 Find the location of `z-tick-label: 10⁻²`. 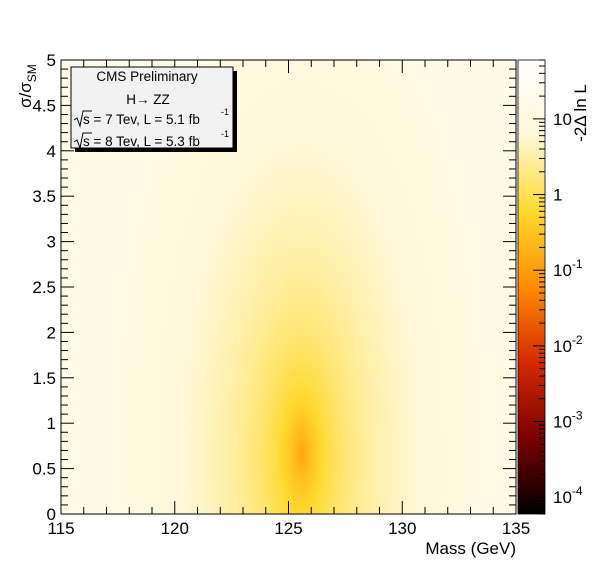

z-tick-label: 10⁻² is located at coordinates (568, 344).